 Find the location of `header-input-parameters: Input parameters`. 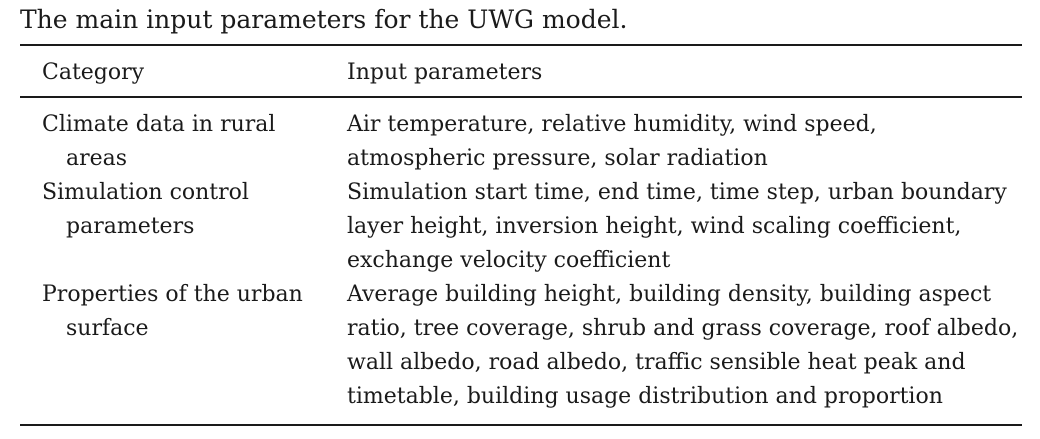

header-input-parameters: Input parameters is located at coordinates (445, 72).